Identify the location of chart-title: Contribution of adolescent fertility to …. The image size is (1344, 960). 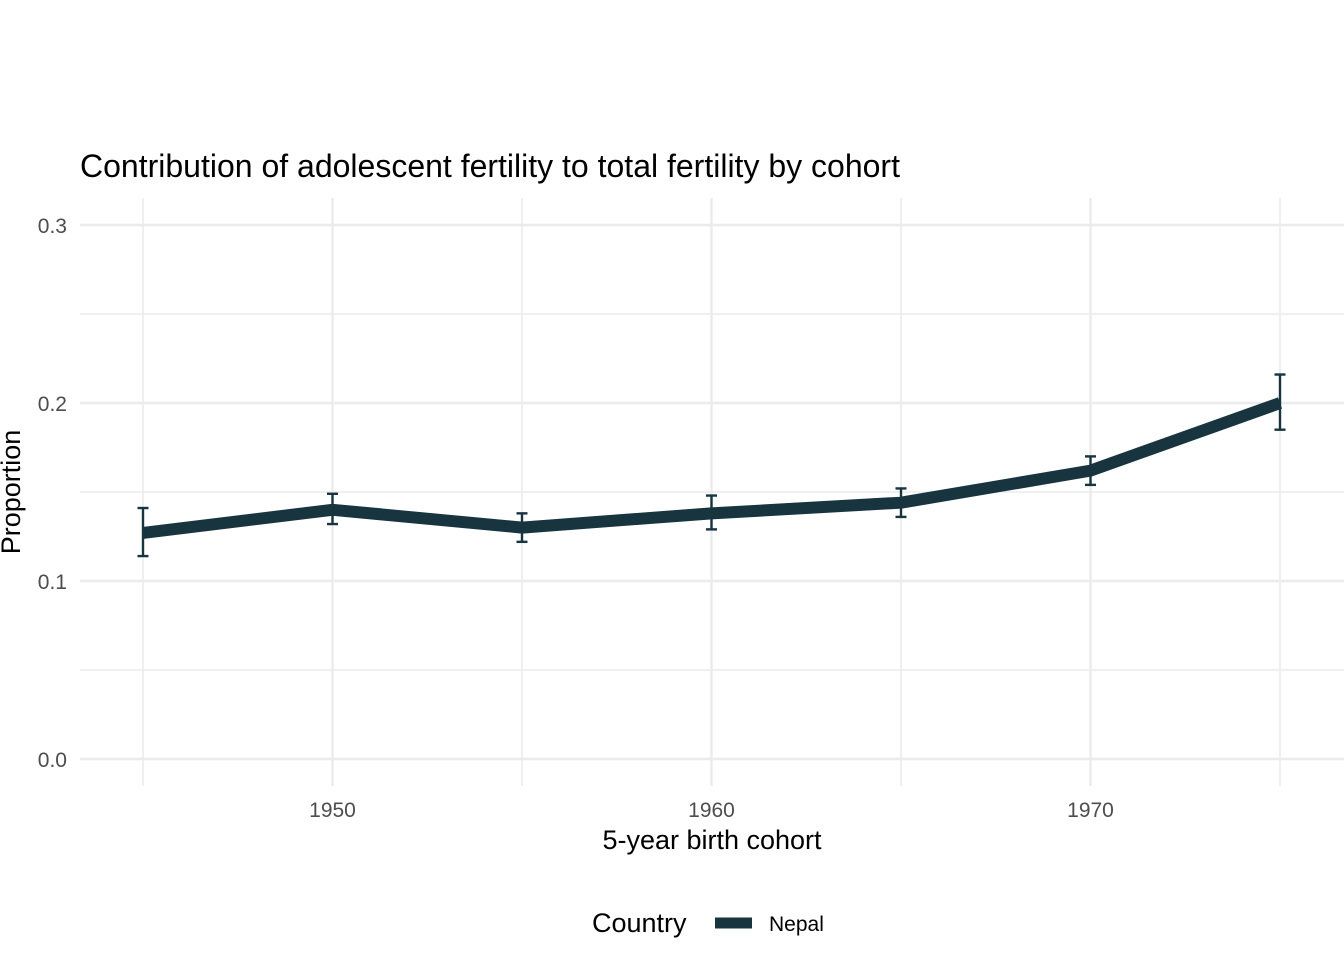
(490, 166).